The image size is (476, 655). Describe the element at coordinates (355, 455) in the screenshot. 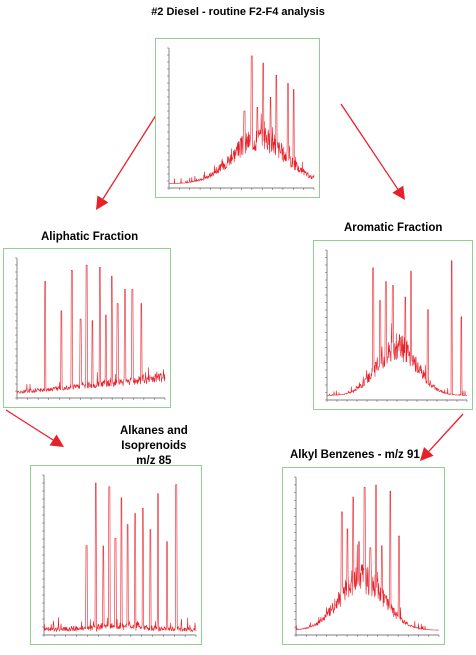

I see `alkyl-benzenes-title: Alkyl Benzenes - m/z 91` at that location.